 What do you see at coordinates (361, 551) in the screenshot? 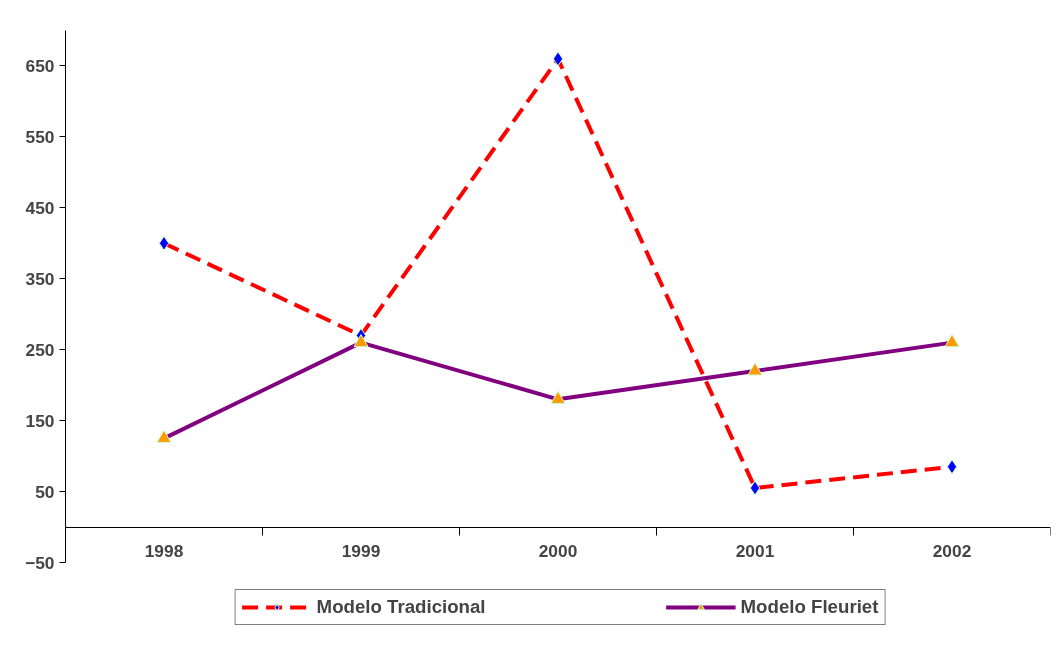
I see `x-tick-label: 1999` at bounding box center [361, 551].